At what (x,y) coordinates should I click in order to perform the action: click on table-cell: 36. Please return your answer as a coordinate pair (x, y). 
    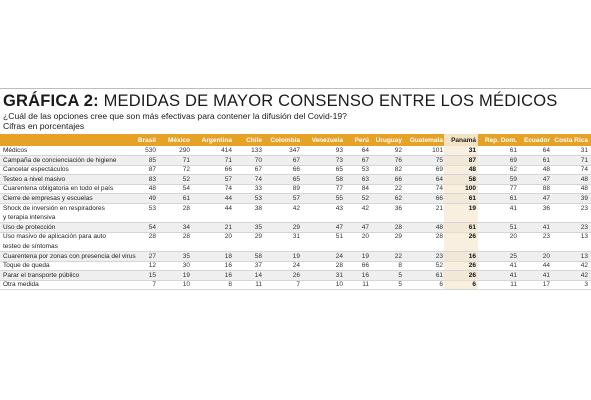
    Looking at the image, I should click on (398, 208).